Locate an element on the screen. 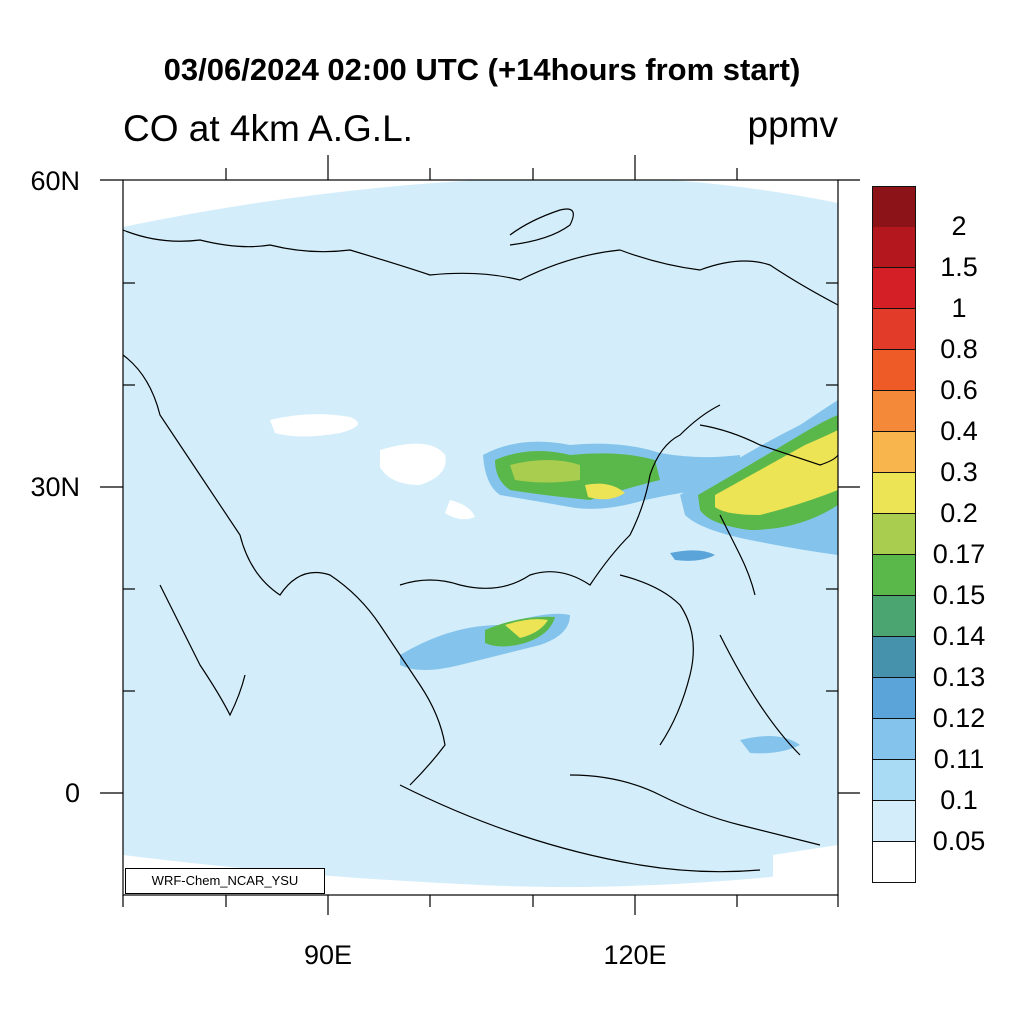  colorbar-label: 0.8 is located at coordinates (959, 349).